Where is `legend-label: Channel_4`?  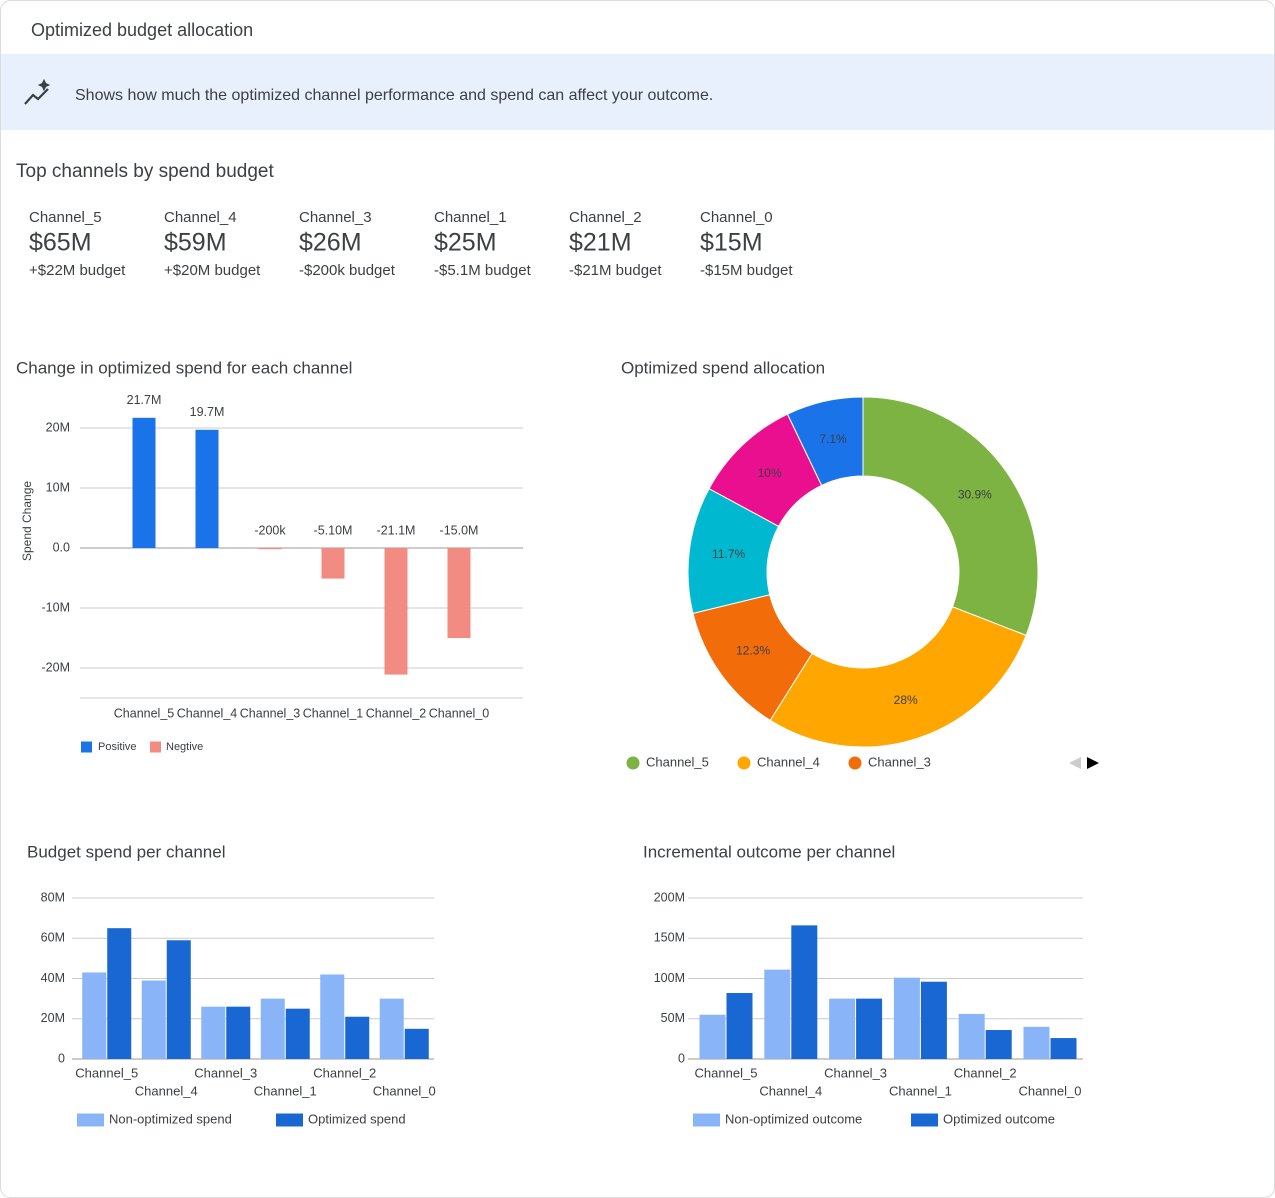 legend-label: Channel_4 is located at coordinates (788, 761).